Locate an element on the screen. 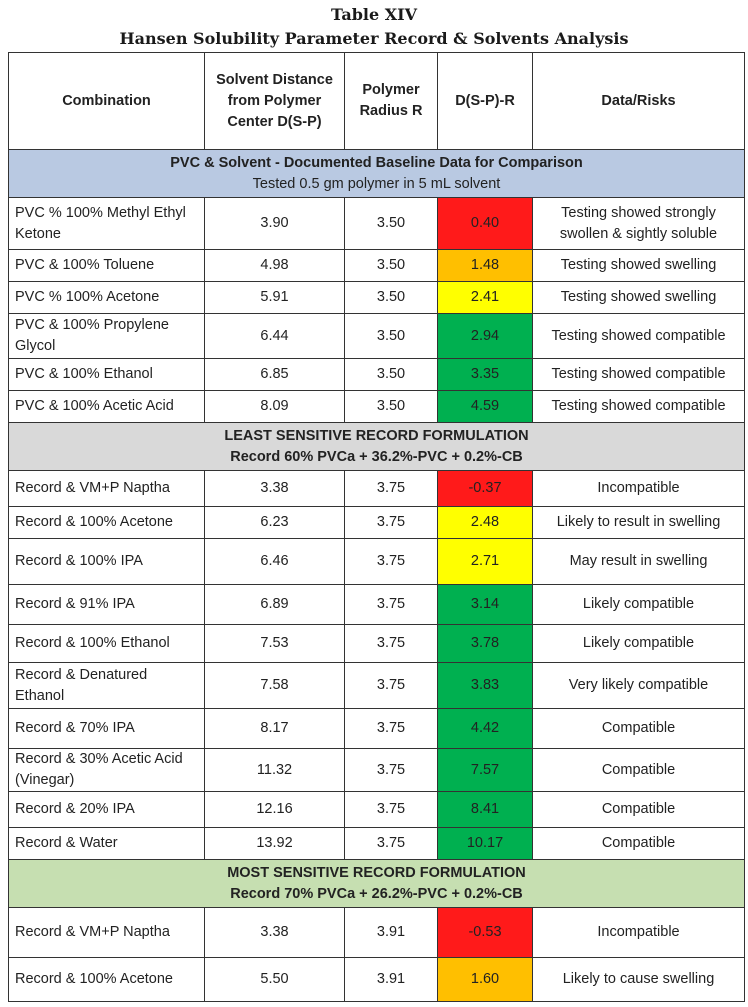 This screenshot has width=748, height=1007. cell-distance: 5.91 is located at coordinates (274, 297).